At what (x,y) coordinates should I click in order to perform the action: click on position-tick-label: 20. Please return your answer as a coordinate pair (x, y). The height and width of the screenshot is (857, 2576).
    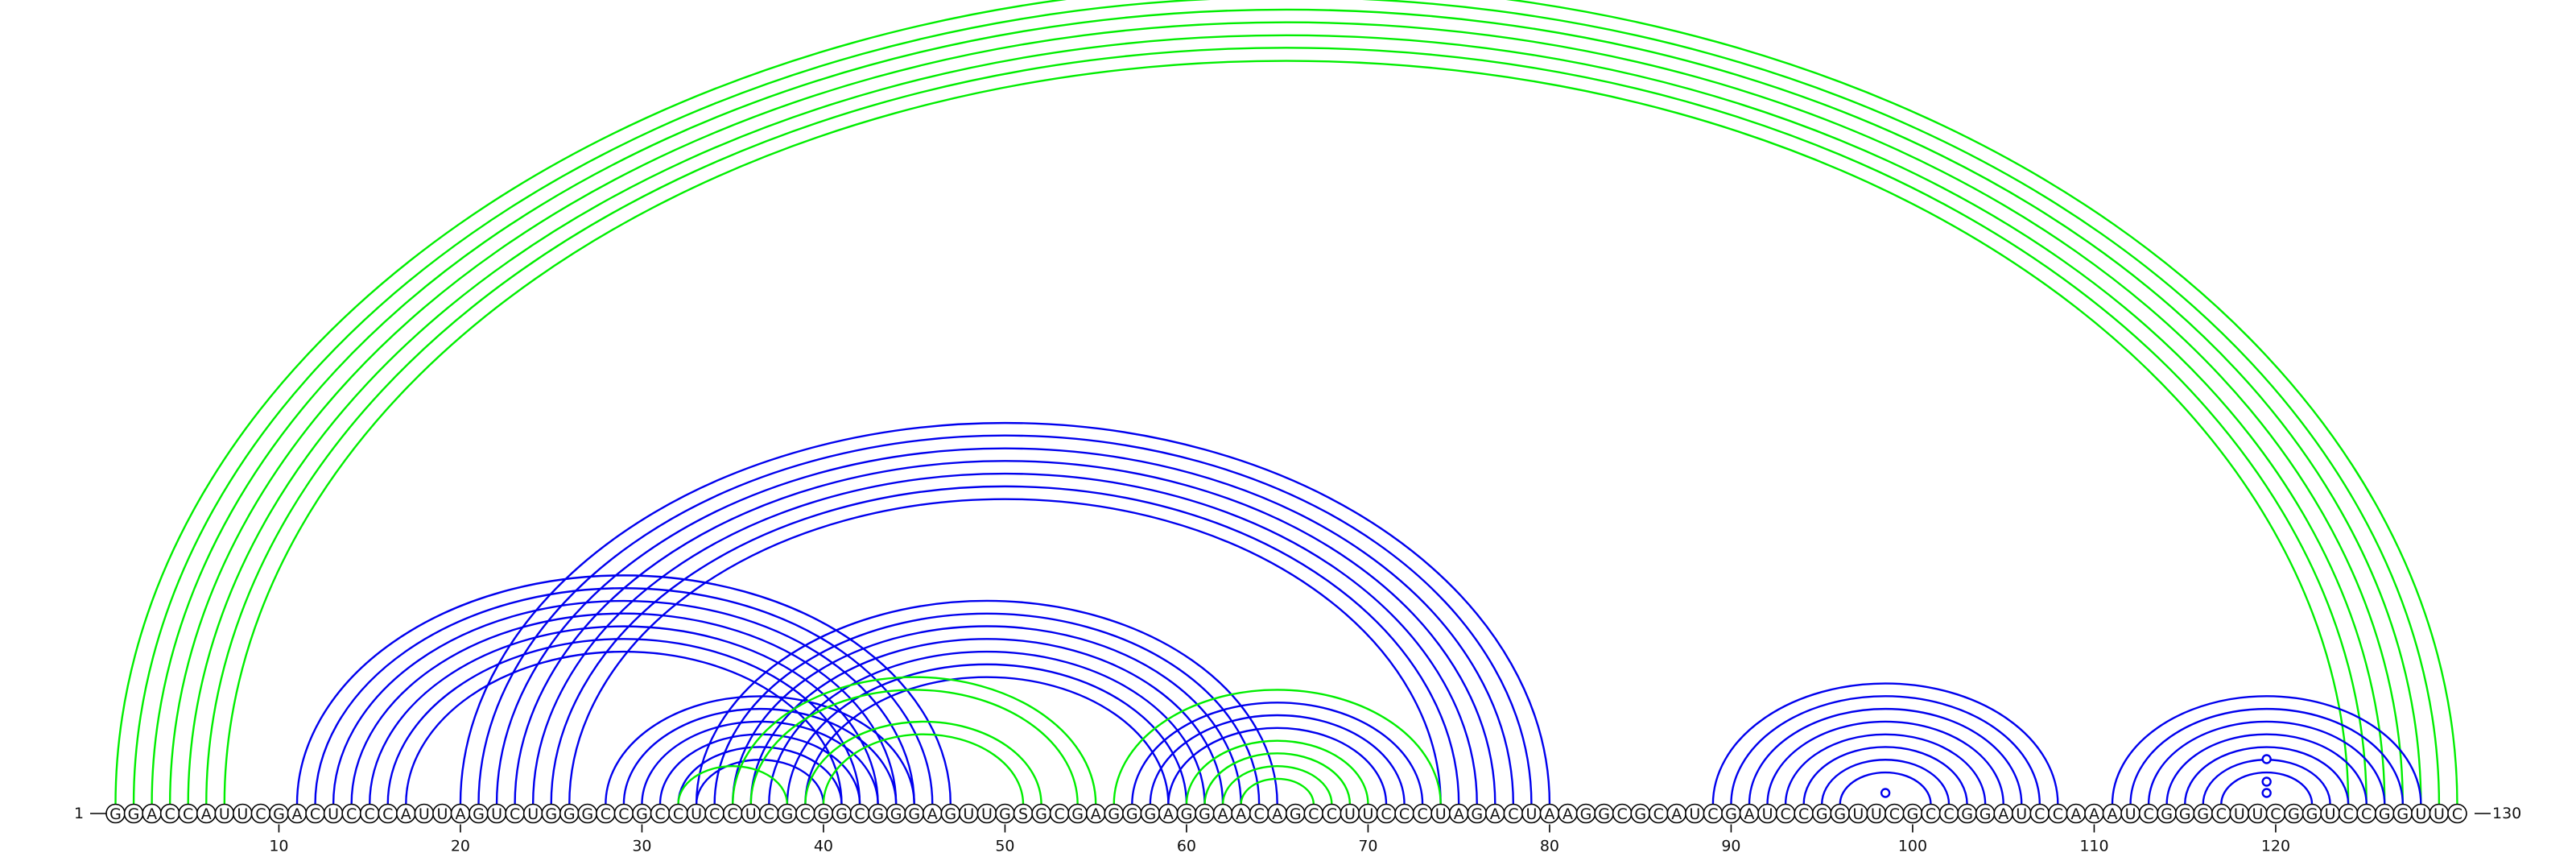
    Looking at the image, I should click on (460, 846).